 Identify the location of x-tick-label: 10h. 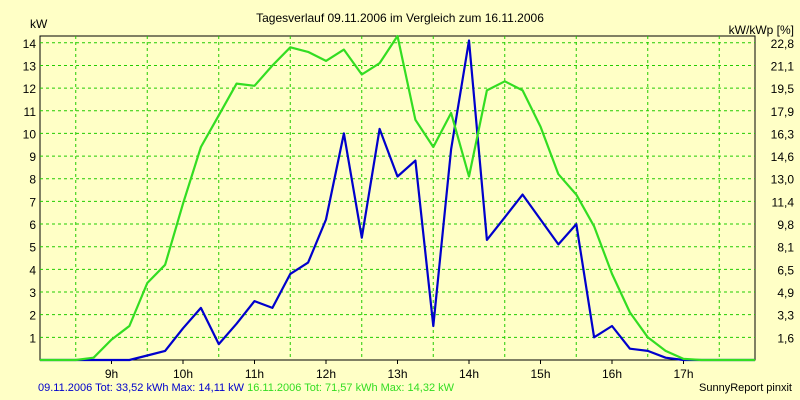
(183, 374).